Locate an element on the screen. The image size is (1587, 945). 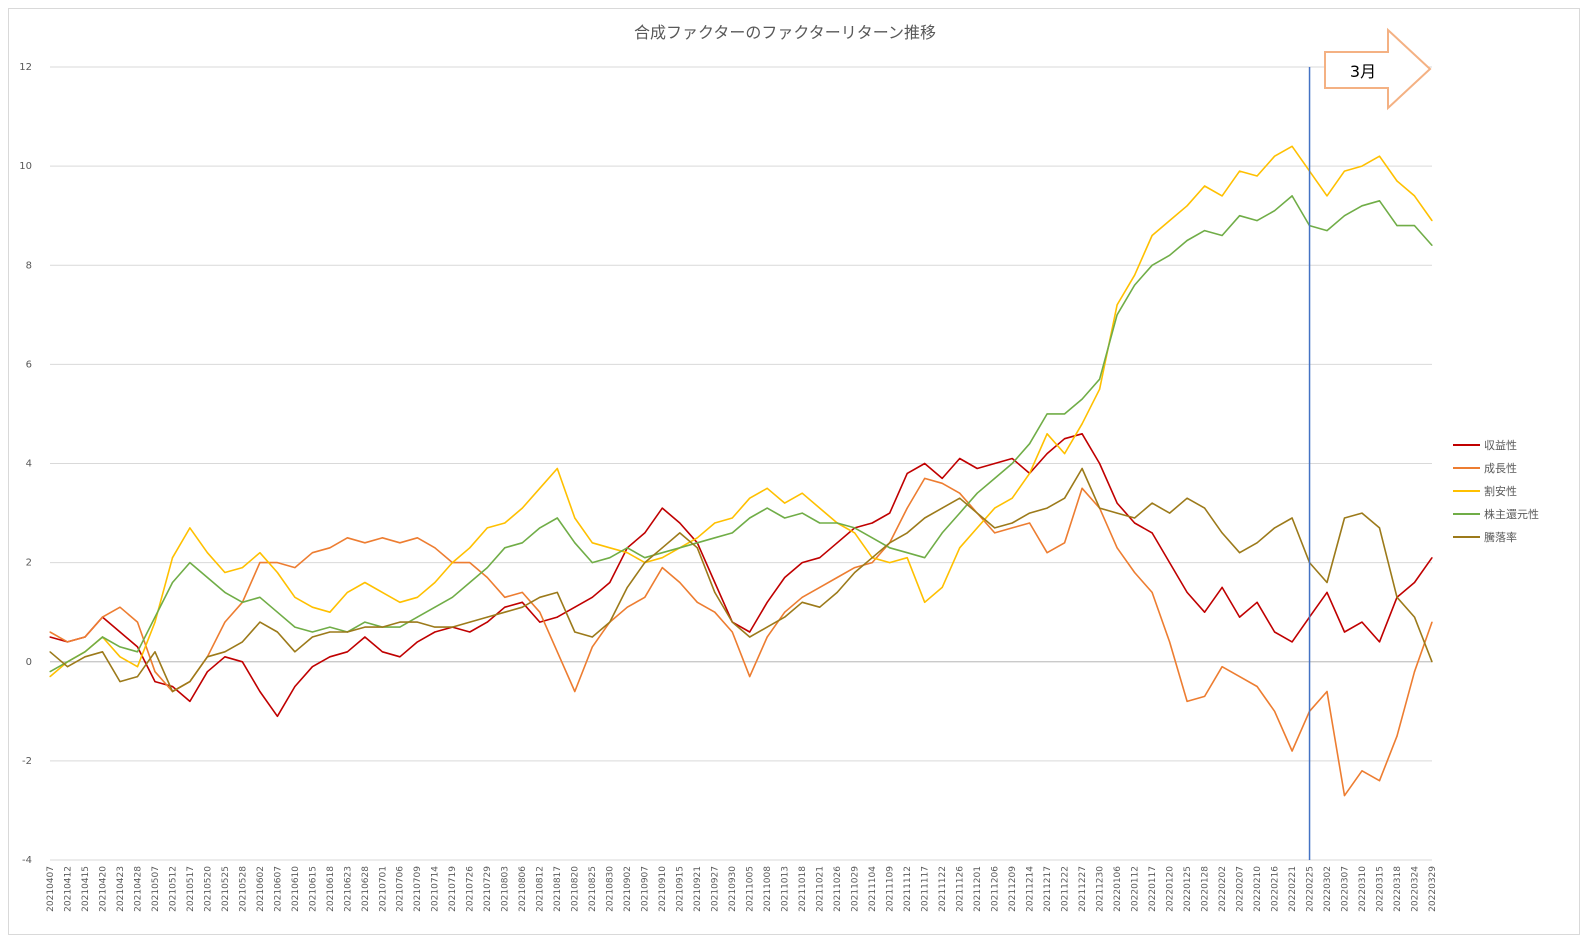
x-tick-label: 20220315 is located at coordinates (1380, 889).